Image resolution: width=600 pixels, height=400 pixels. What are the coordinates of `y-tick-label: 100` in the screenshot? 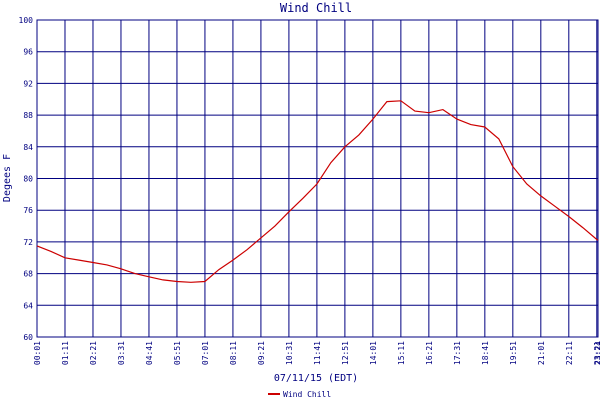 It's located at (26, 20).